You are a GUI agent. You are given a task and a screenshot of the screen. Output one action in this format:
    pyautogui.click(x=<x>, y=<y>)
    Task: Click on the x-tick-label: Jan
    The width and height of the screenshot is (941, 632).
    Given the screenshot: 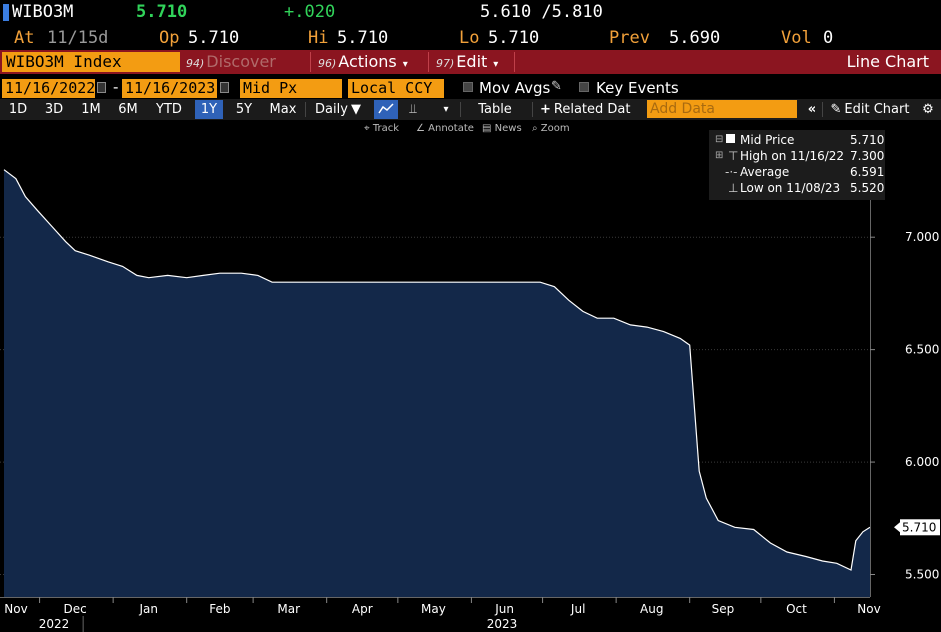 What is the action you would take?
    pyautogui.click(x=148, y=609)
    